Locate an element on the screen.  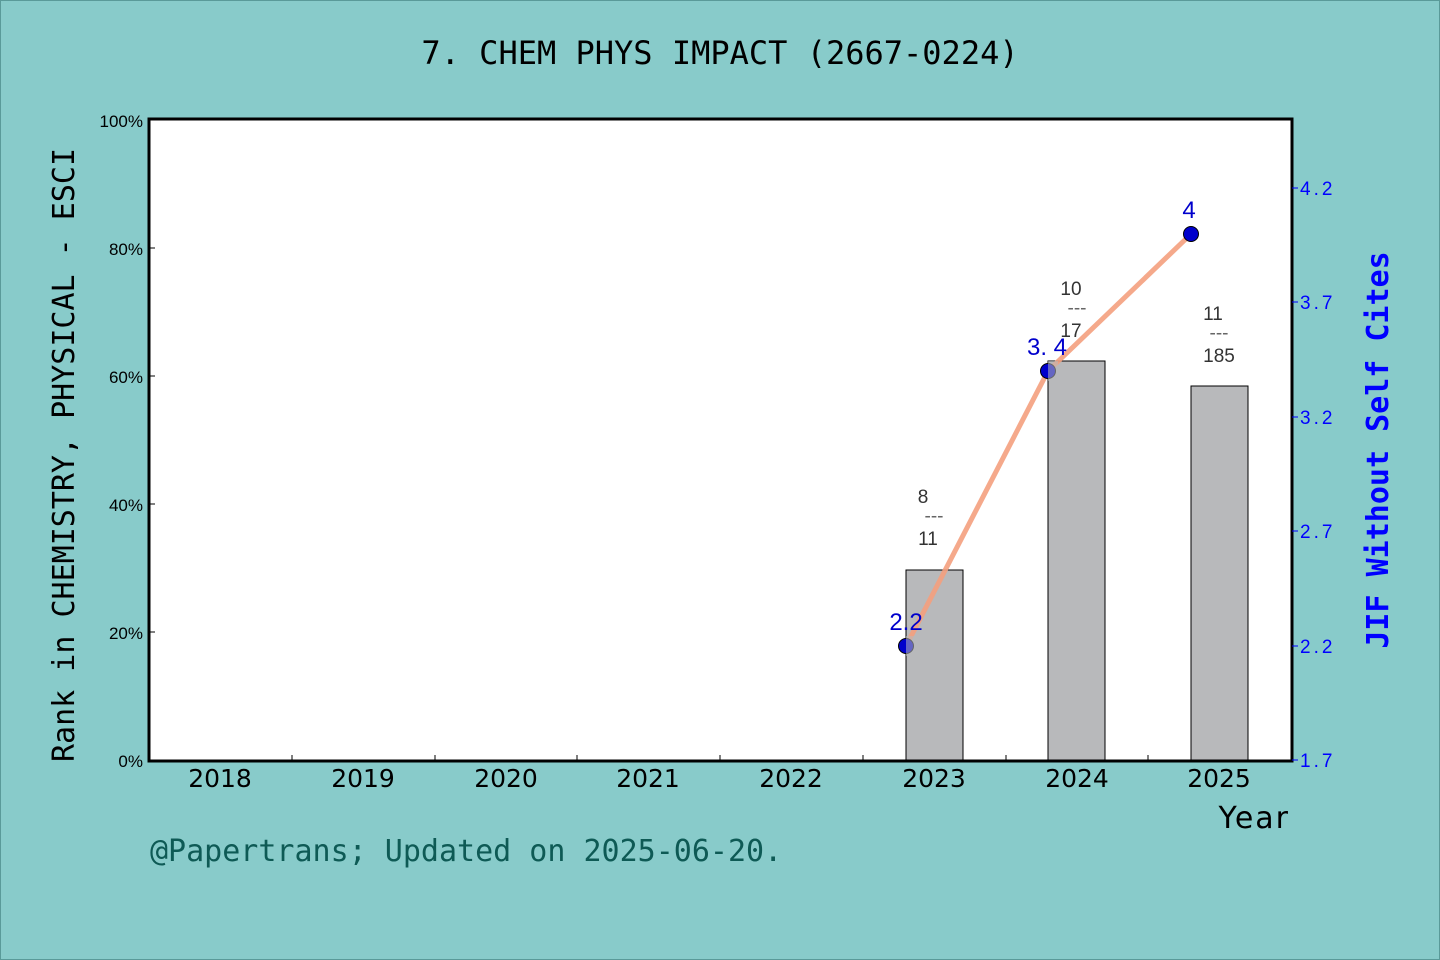
right-tick-3-7: 3.7 is located at coordinates (1317, 303).